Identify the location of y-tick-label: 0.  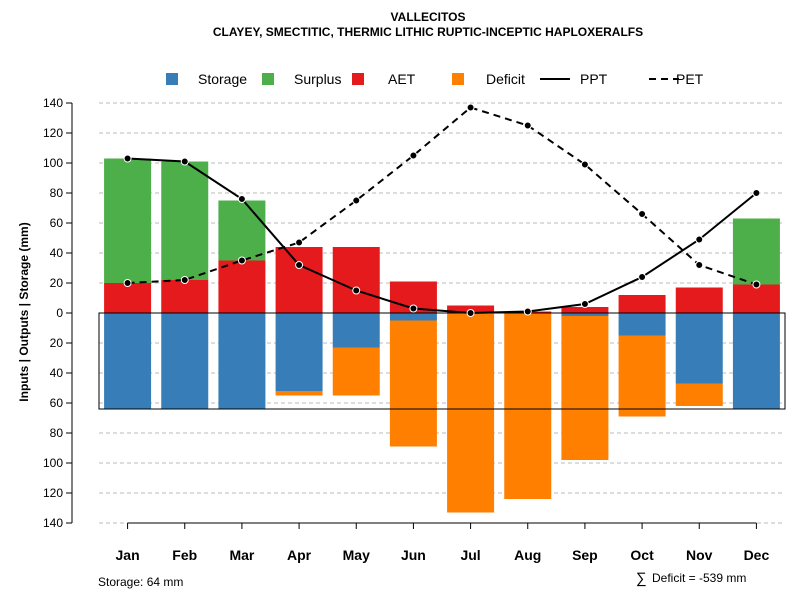
(59, 313).